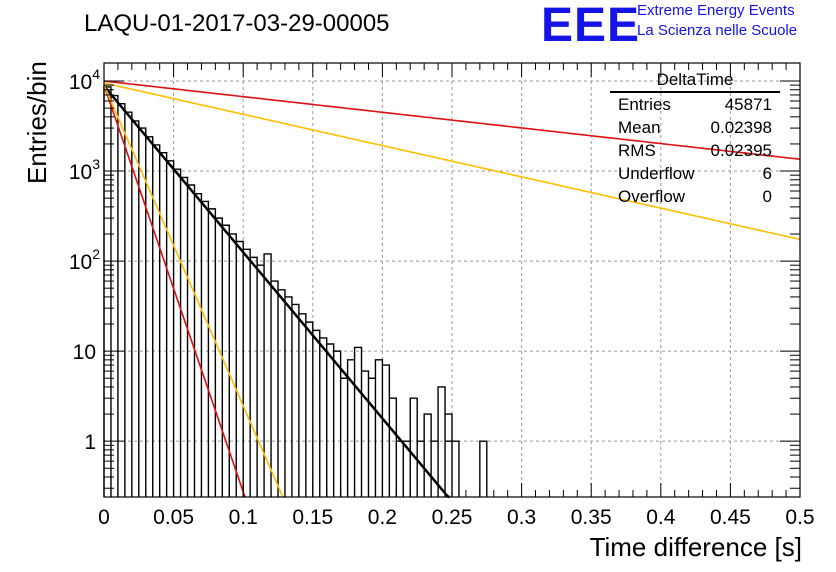  Describe the element at coordinates (591, 26) in the screenshot. I see `eee-logo: EEE` at that location.